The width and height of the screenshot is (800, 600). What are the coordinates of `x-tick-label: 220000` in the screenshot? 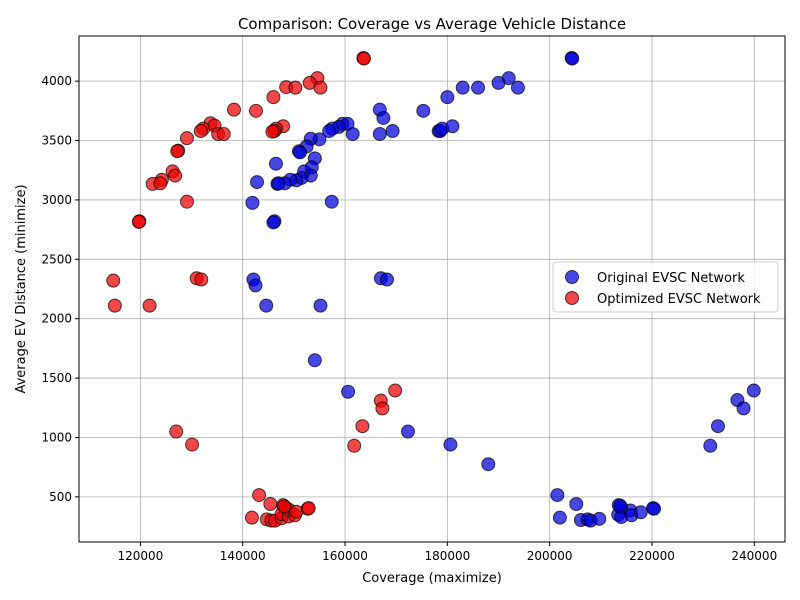 It's located at (652, 556).